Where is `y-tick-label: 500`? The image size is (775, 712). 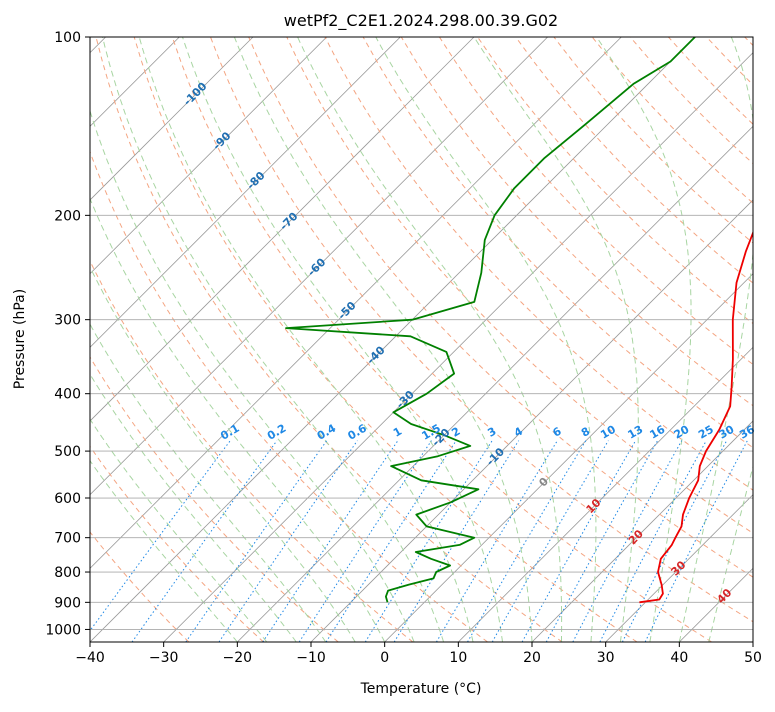 y-tick-label: 500 is located at coordinates (67, 452).